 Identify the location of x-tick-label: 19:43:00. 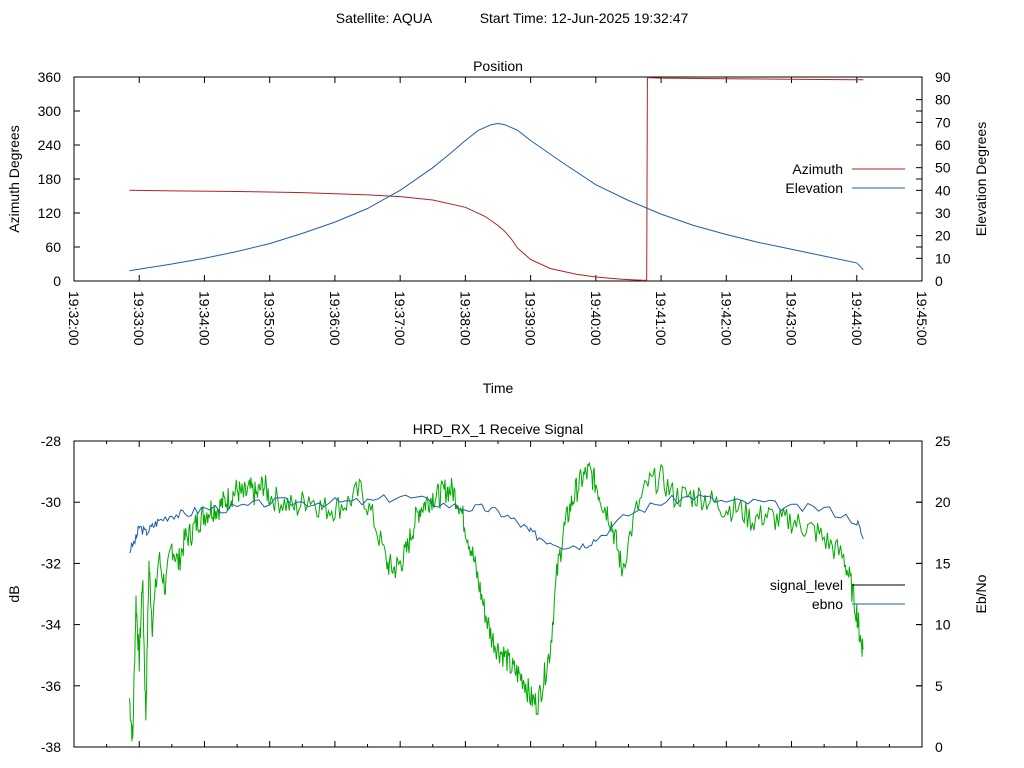
(792, 318).